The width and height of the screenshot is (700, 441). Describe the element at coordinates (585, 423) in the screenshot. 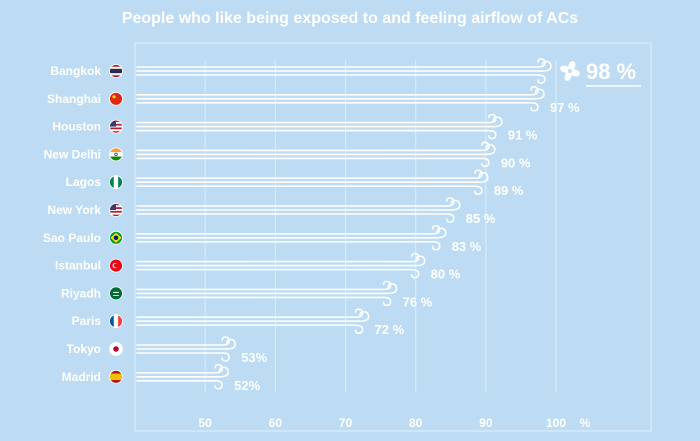

I see `x-axis-unit: %` at that location.